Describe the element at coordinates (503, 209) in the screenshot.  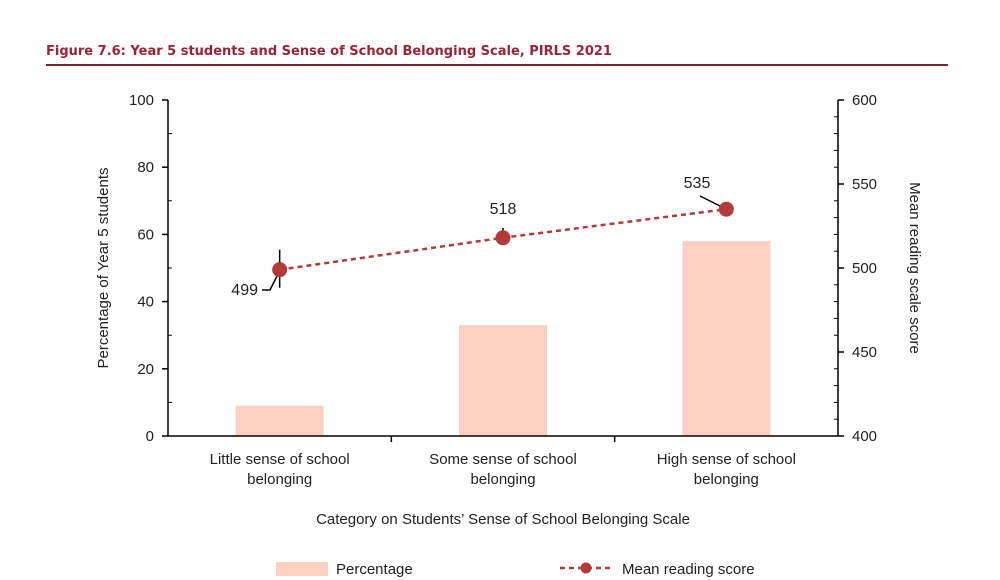
I see `data-label: 518` at that location.